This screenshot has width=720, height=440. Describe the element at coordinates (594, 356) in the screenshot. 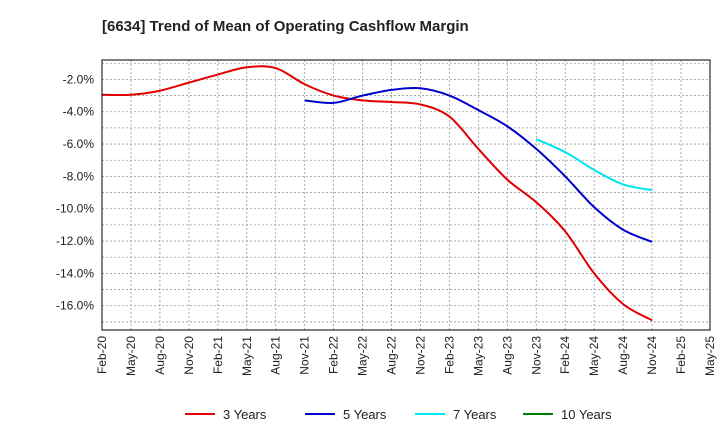

I see `x-tick-label: May-24` at that location.